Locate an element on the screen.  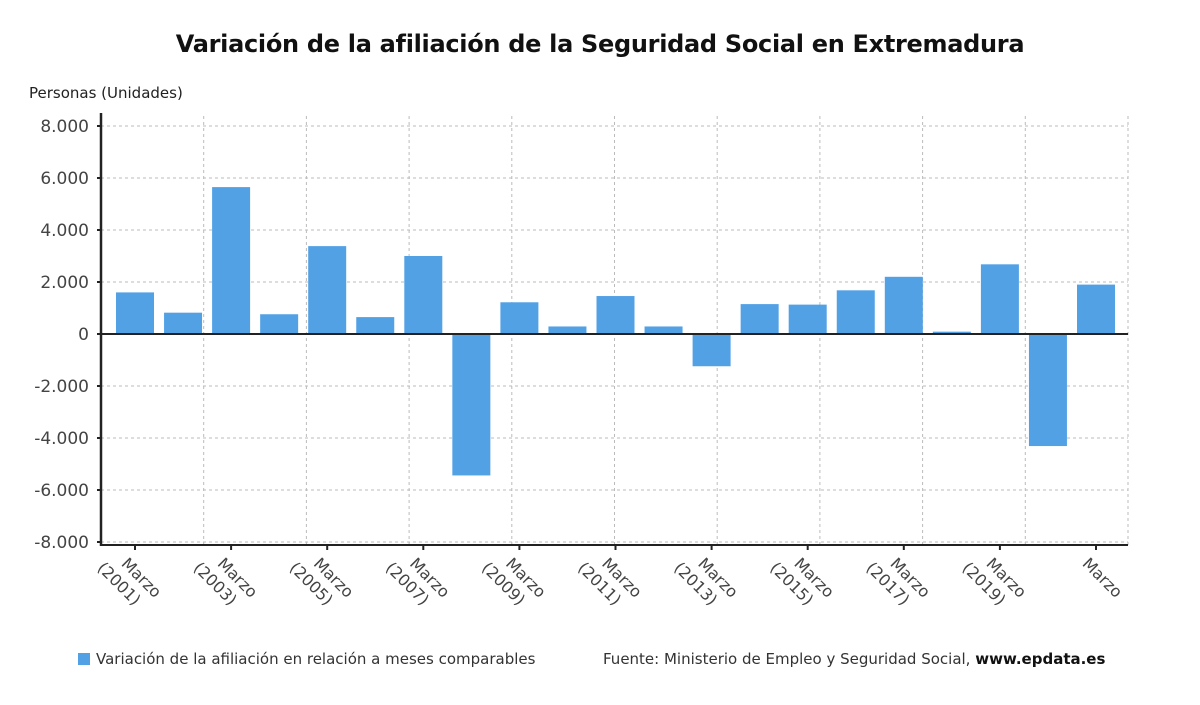
y-tick-label: 2.000 is located at coordinates (64, 283).